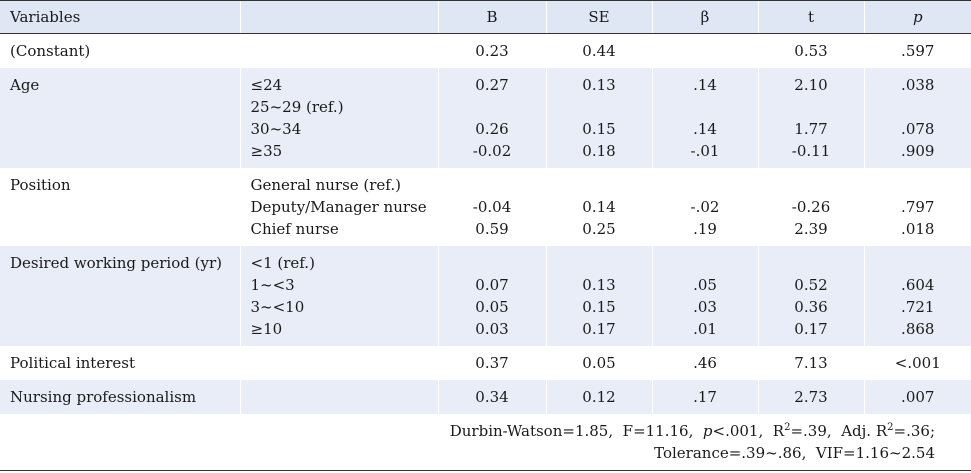  Describe the element at coordinates (810, 50) in the screenshot. I see `cell-t: 0.53` at that location.